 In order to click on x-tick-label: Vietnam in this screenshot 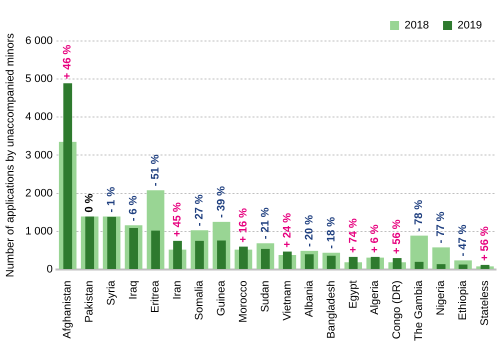, I will do `click(287, 300)`.